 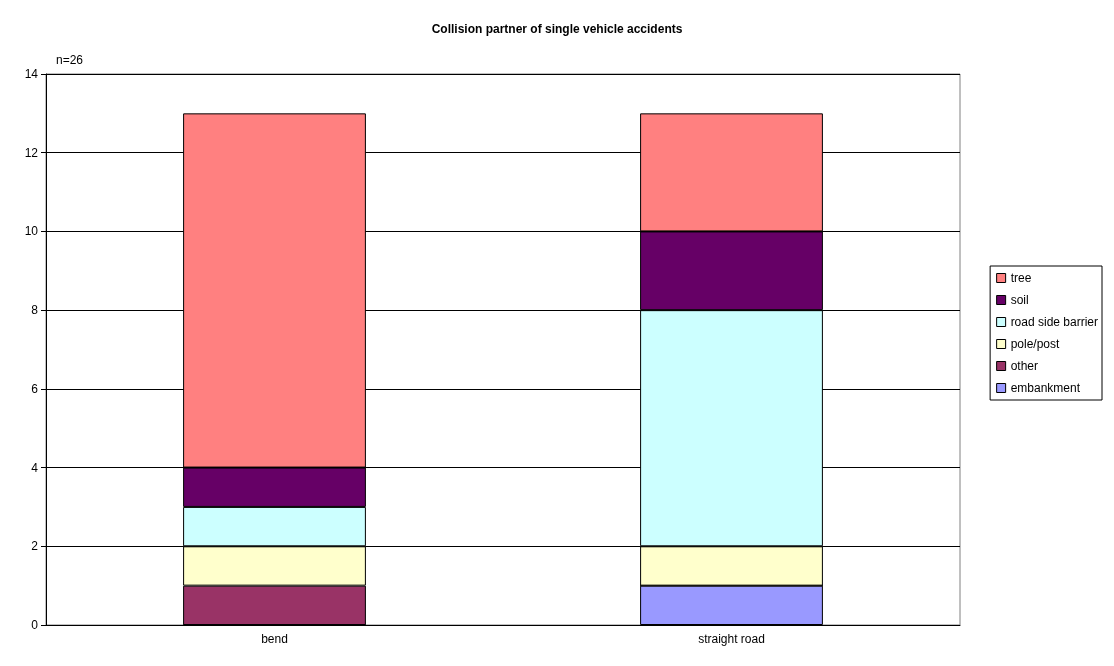 What do you see at coordinates (35, 467) in the screenshot?
I see `y-tick-label: 4` at bounding box center [35, 467].